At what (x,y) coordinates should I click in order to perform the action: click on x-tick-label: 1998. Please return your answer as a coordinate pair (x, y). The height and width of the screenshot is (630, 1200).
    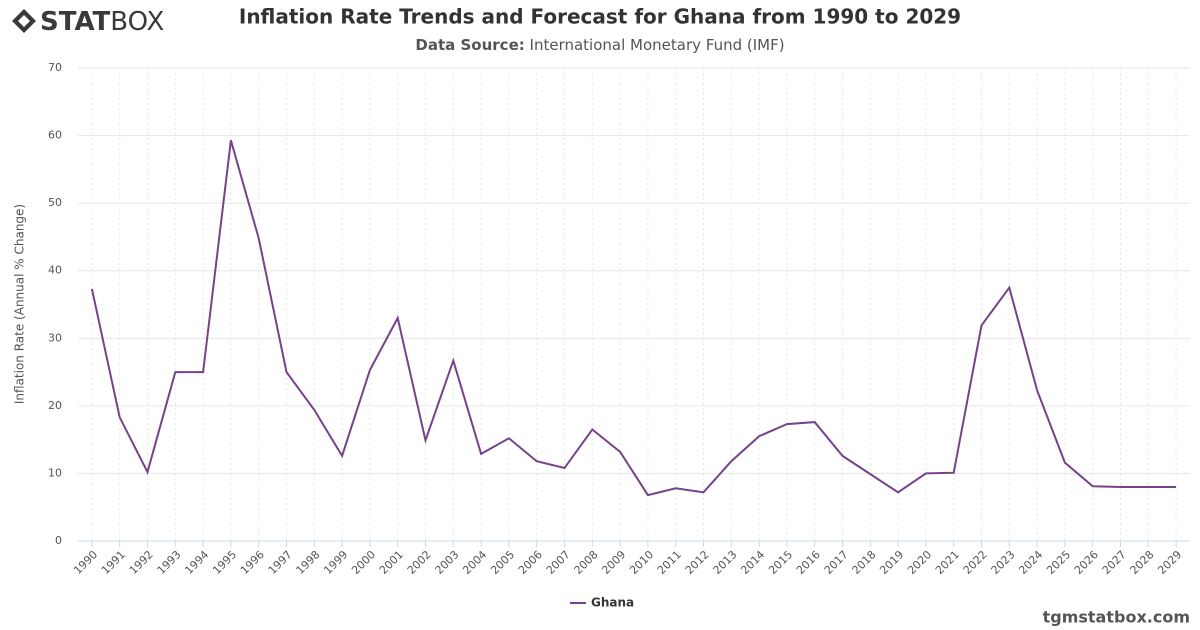
    Looking at the image, I should click on (308, 562).